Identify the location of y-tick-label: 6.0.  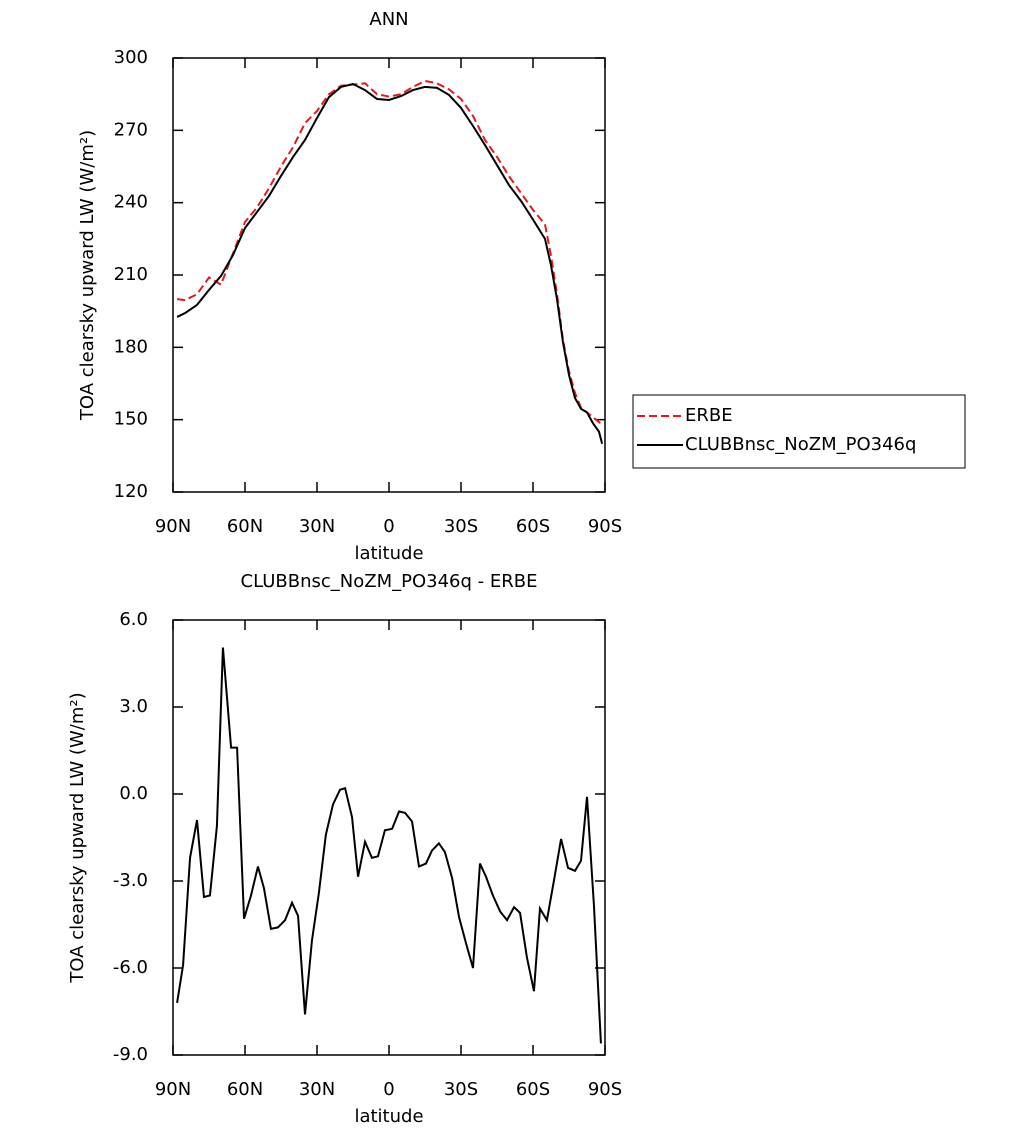
(133, 619).